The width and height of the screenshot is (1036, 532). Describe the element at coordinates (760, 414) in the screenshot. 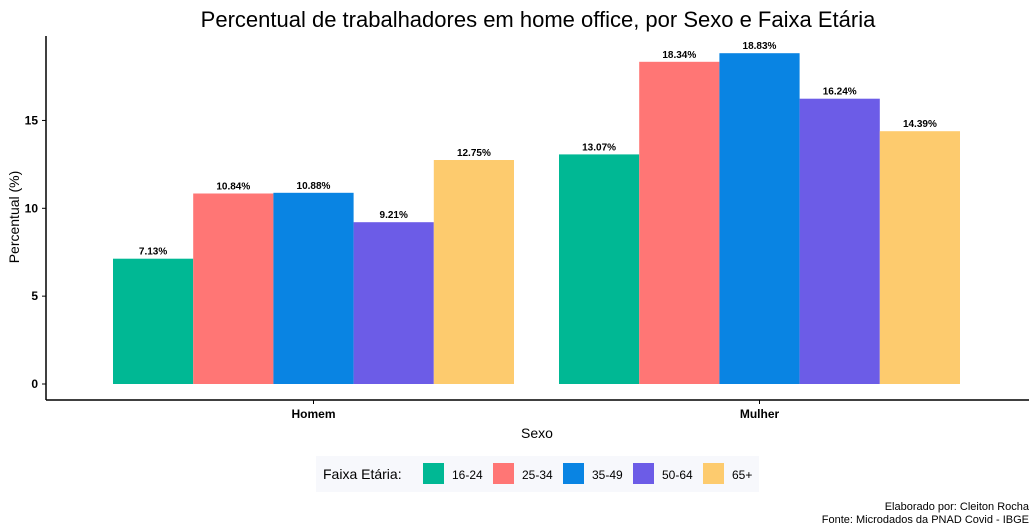

I see `x-tick-label-mulher: Mulher` at that location.